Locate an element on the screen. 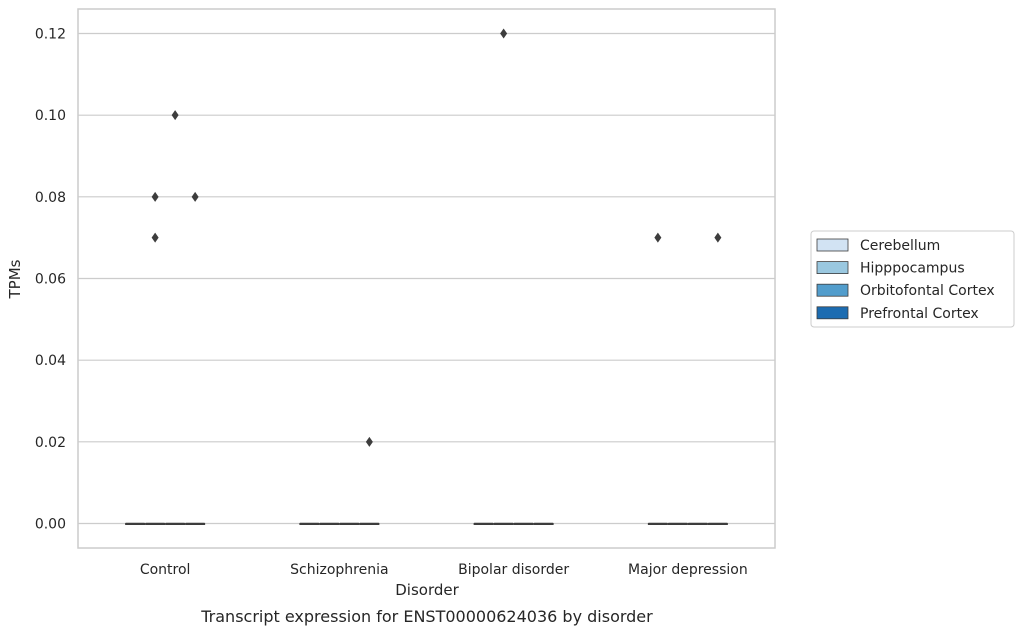  legend-label: Orbitofontal Cortex is located at coordinates (927, 291).